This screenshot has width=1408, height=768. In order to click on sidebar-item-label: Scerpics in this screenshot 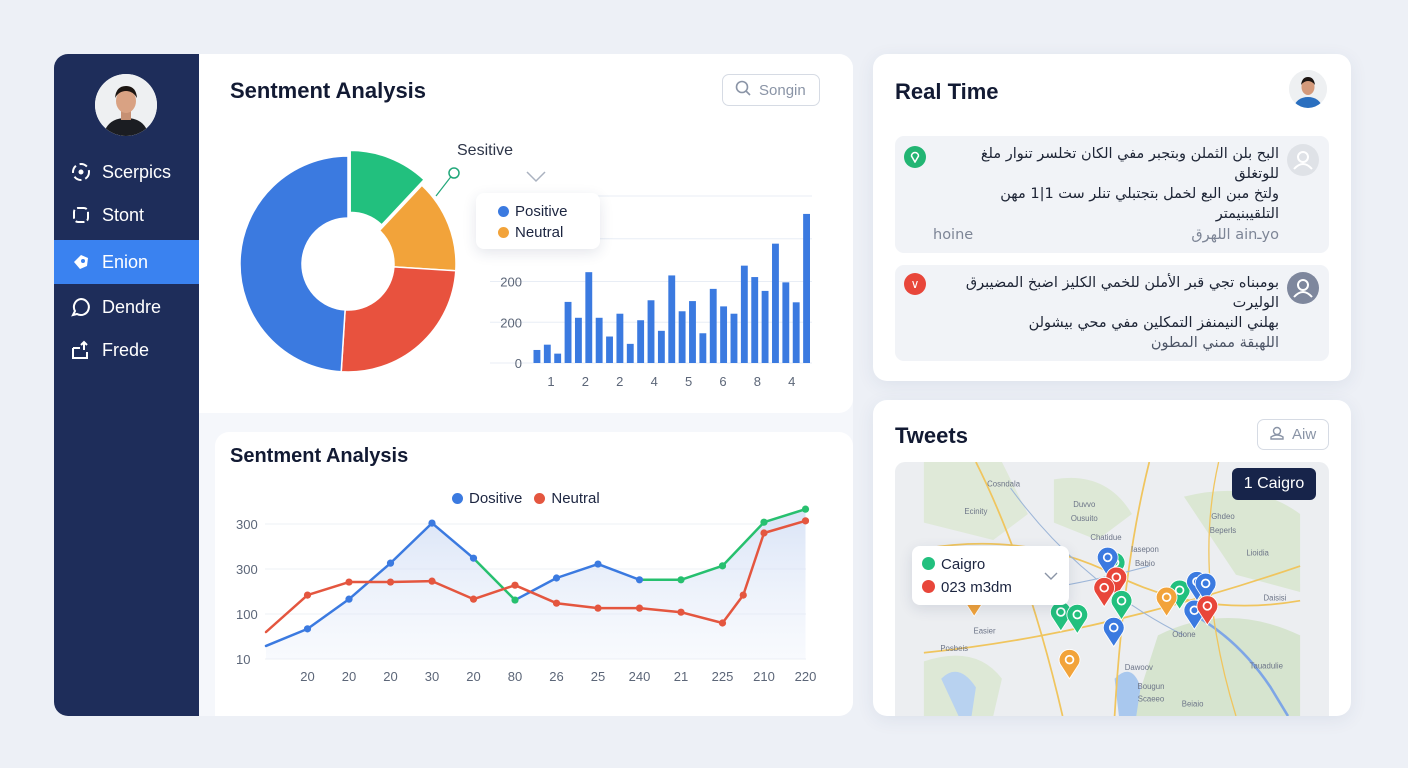, I will do `click(137, 171)`.